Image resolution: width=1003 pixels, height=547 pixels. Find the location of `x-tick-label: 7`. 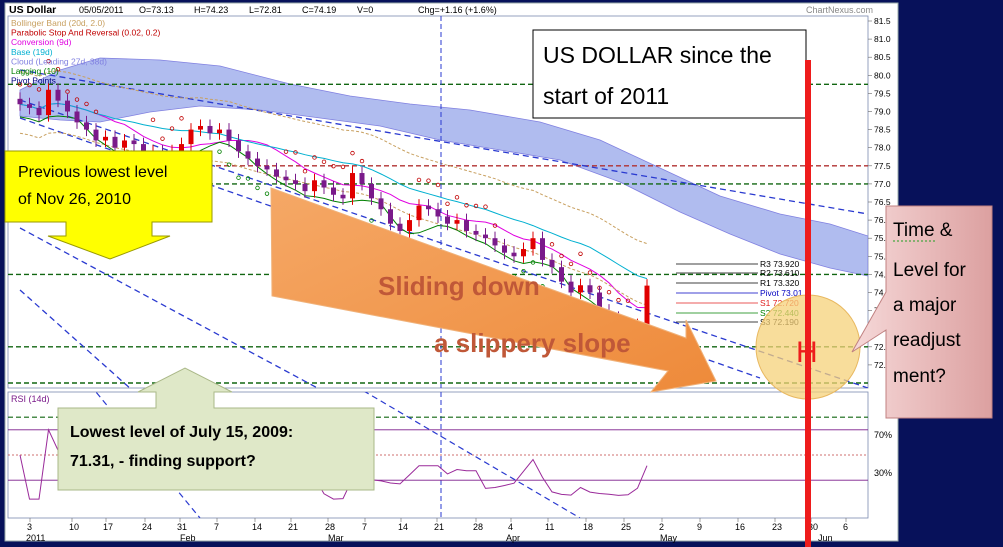

x-tick-label: 7 is located at coordinates (216, 527).